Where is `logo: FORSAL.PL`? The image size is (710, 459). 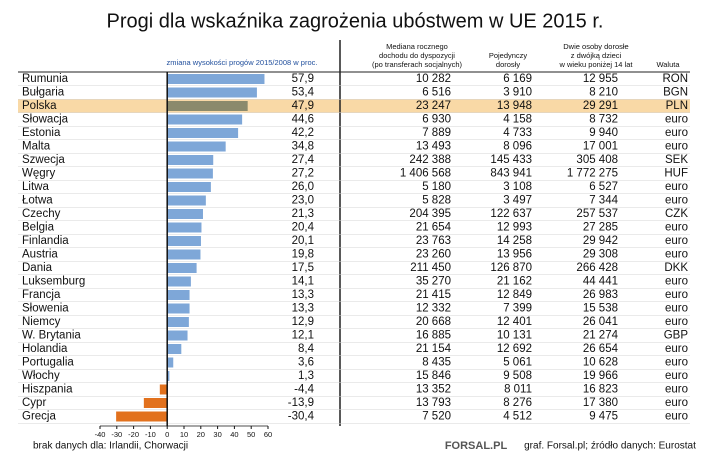
logo: FORSAL.PL is located at coordinates (476, 446).